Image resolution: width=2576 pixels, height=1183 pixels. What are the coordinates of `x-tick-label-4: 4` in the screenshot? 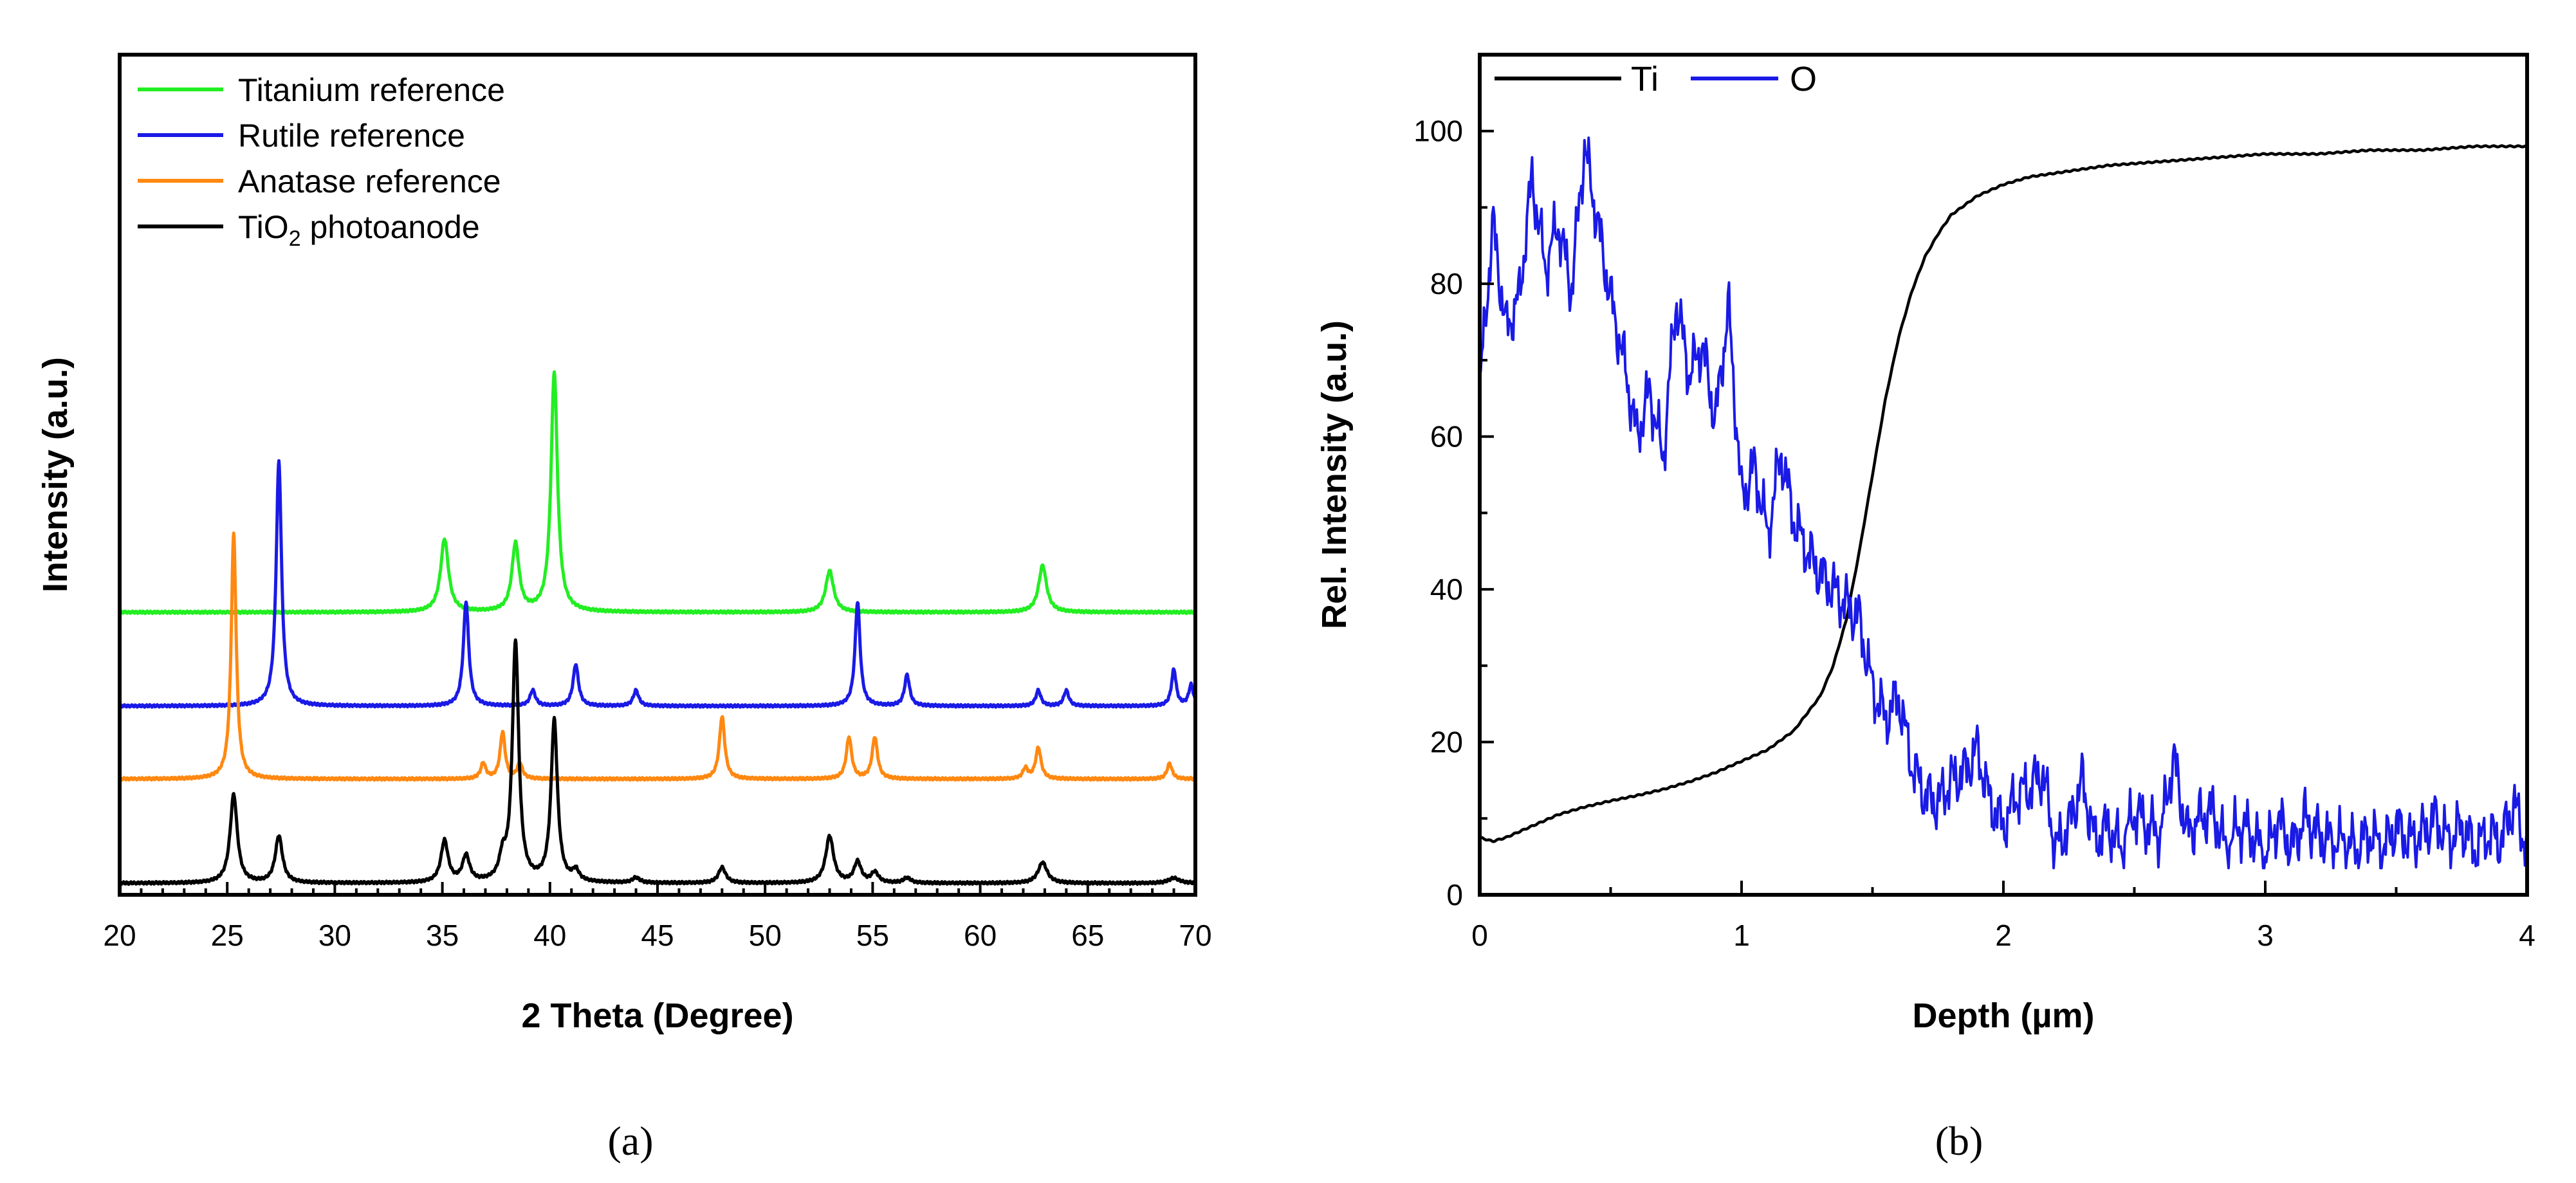 It's located at (2527, 935).